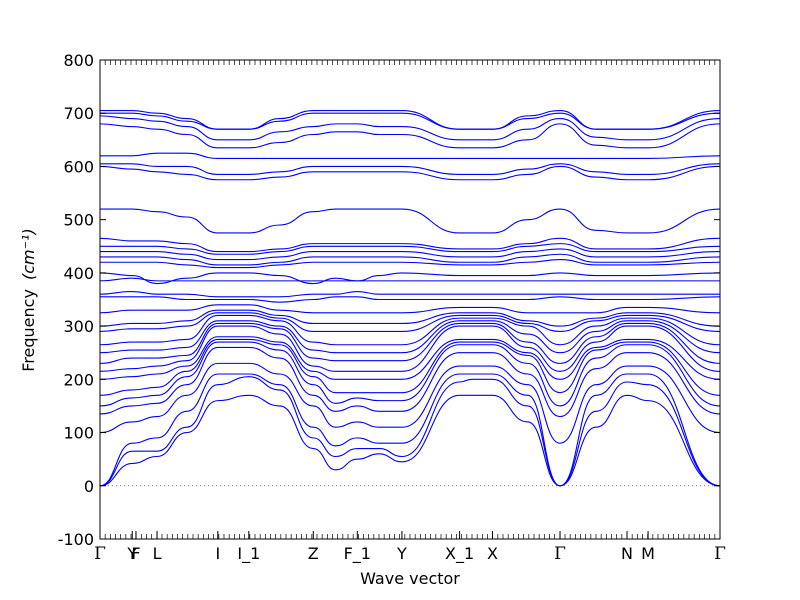 This screenshot has width=800, height=600. I want to click on y-axis-unit: (cm⁻¹), so click(28, 254).